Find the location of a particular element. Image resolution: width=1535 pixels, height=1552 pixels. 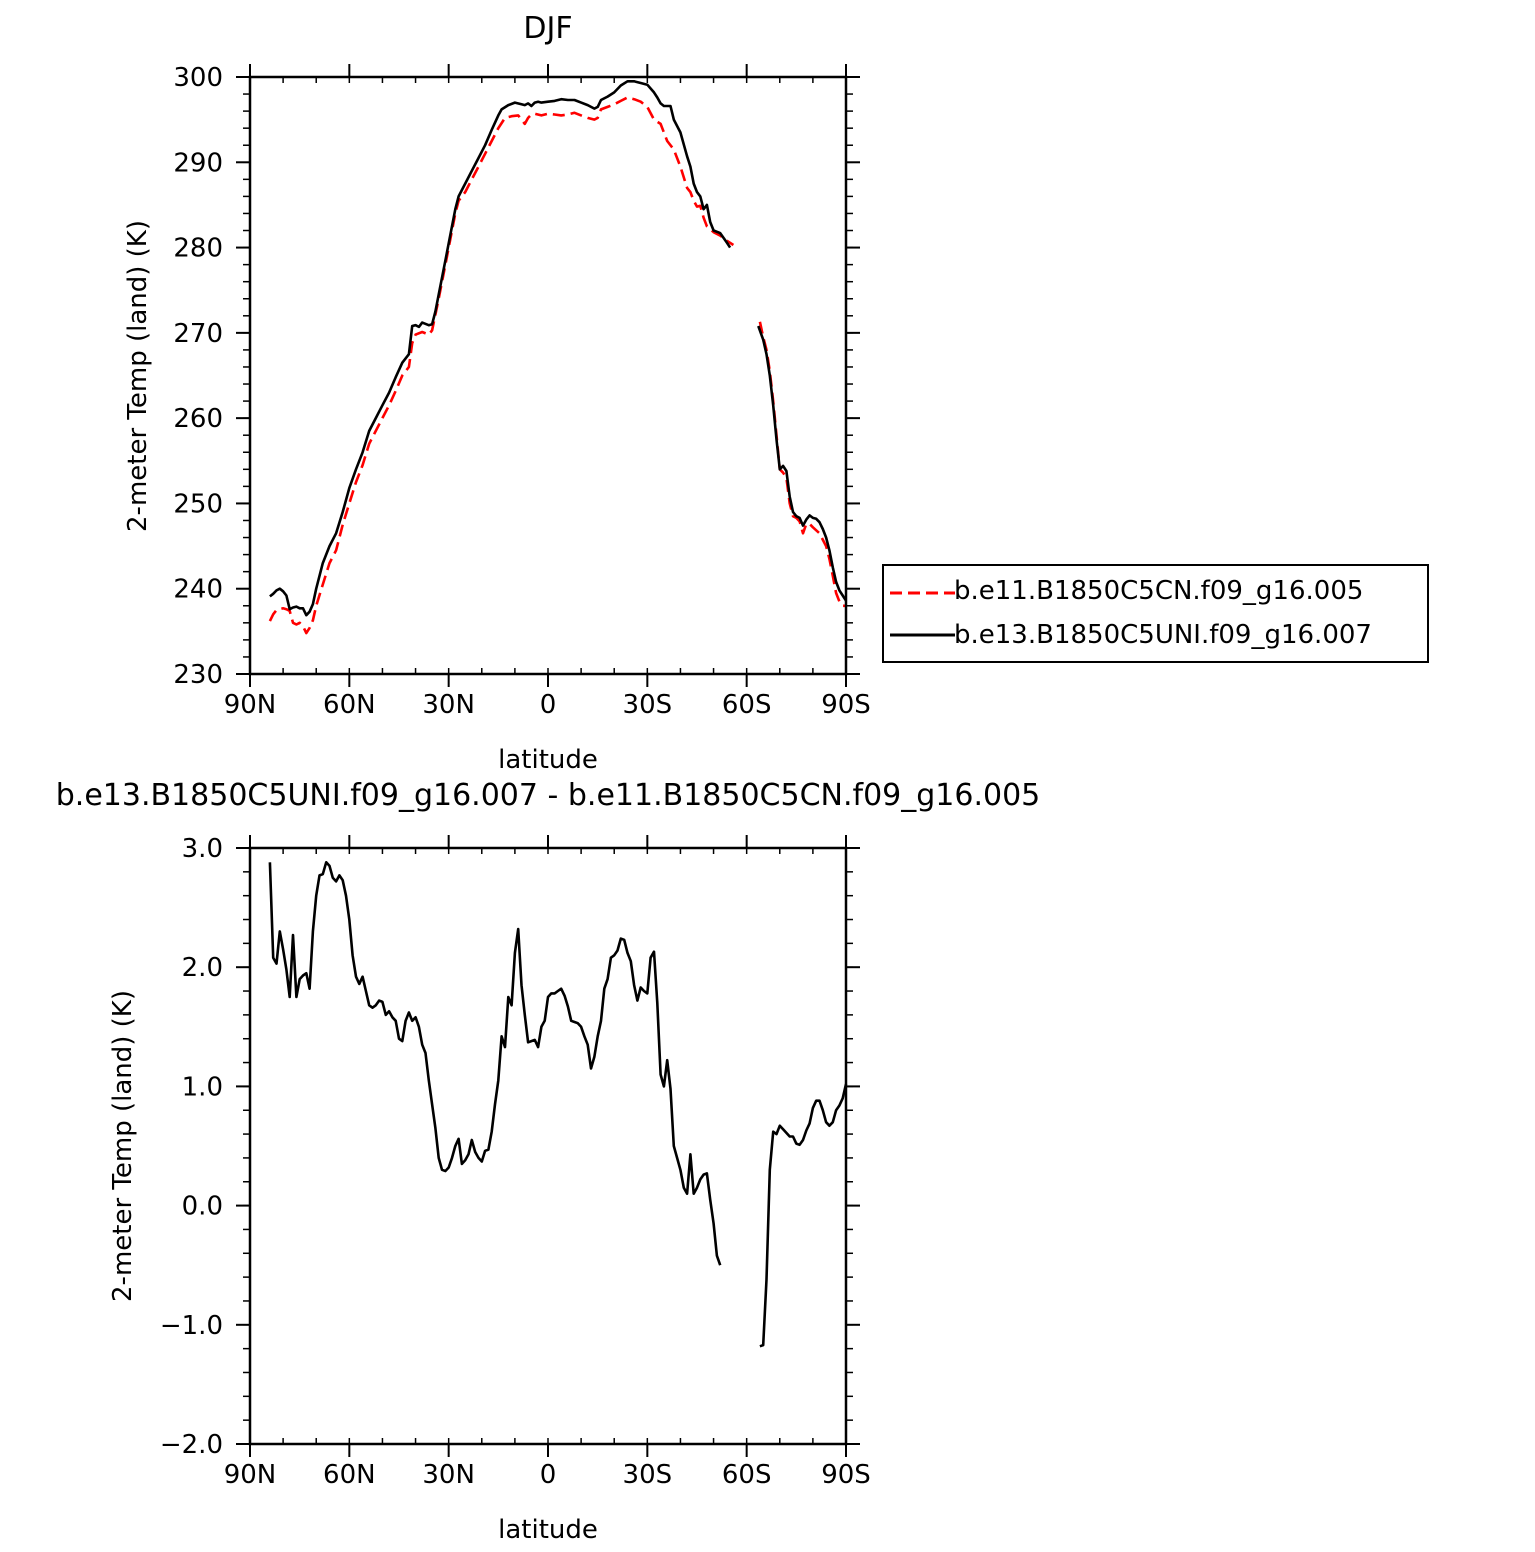

y-tick-label: 270 is located at coordinates (198, 334).